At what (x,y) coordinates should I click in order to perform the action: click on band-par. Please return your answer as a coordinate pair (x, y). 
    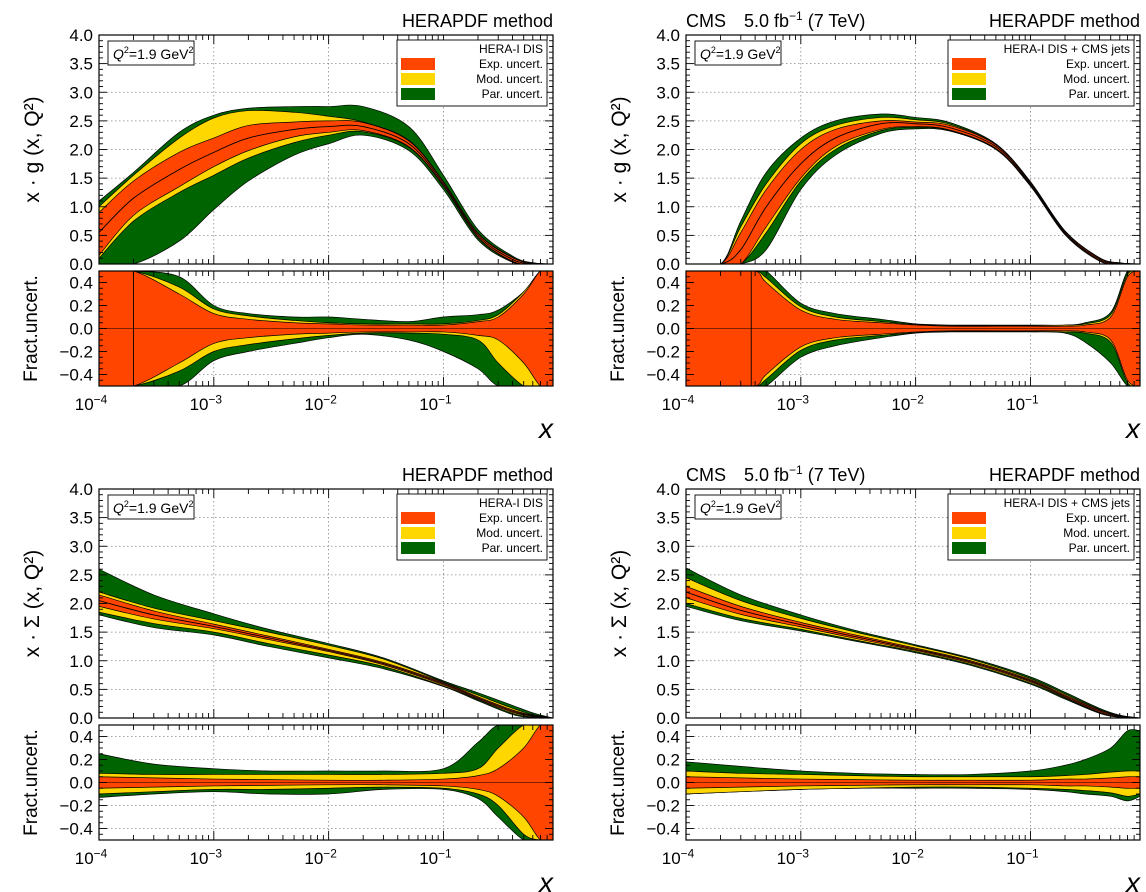
    Looking at the image, I should click on (326, 643).